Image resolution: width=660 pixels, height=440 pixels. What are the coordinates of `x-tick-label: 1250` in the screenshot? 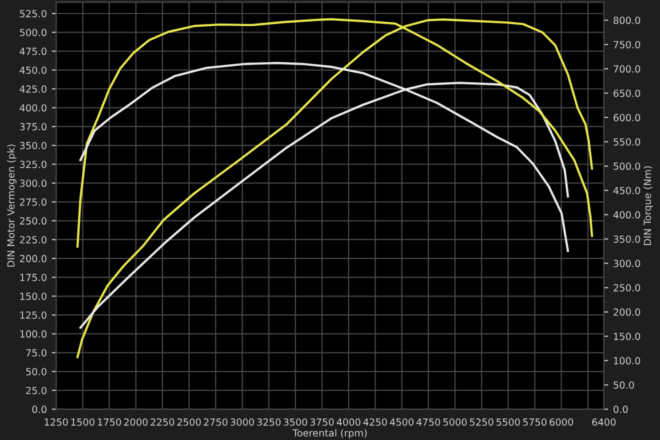 It's located at (56, 422).